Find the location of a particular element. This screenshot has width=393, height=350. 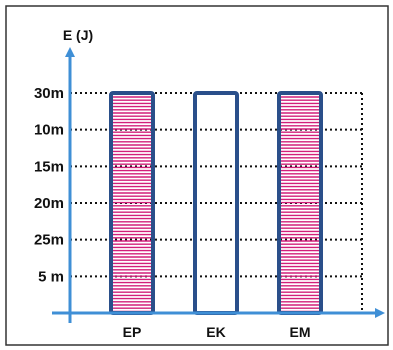

y-tick-label: 15m is located at coordinates (49, 166).